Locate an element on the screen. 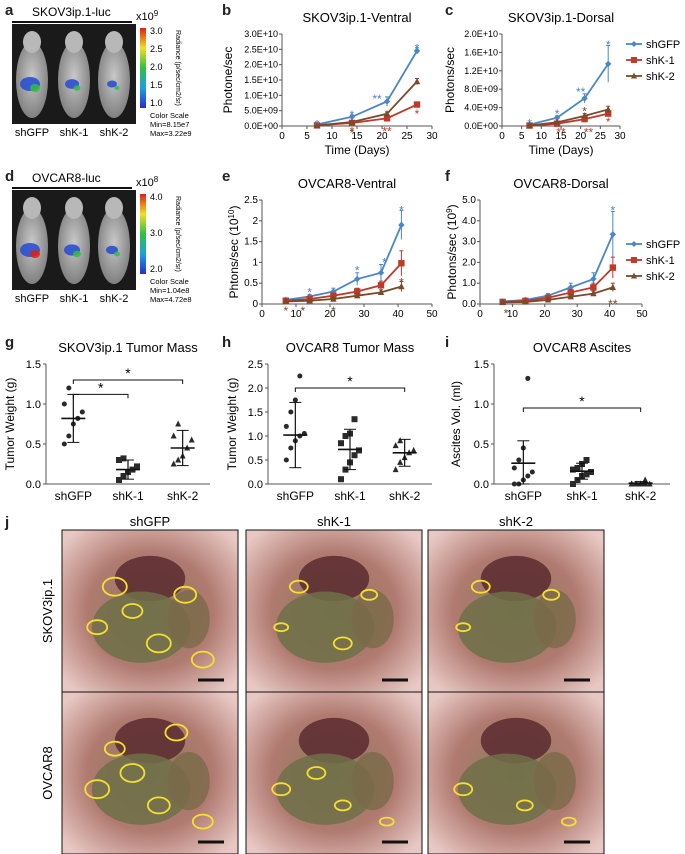  luciferase-signal is located at coordinates (112, 84).